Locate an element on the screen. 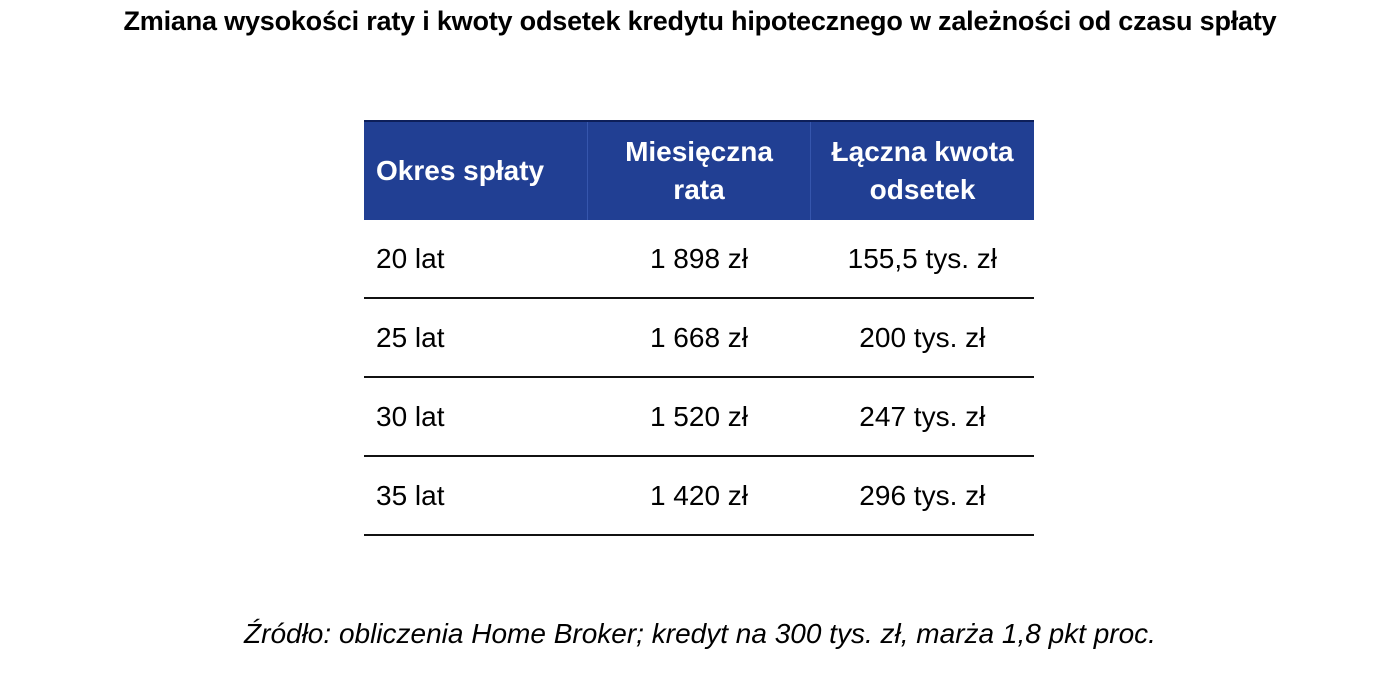  table-row: 35 lat 1 420 zł 296 tys. zł is located at coordinates (699, 496).